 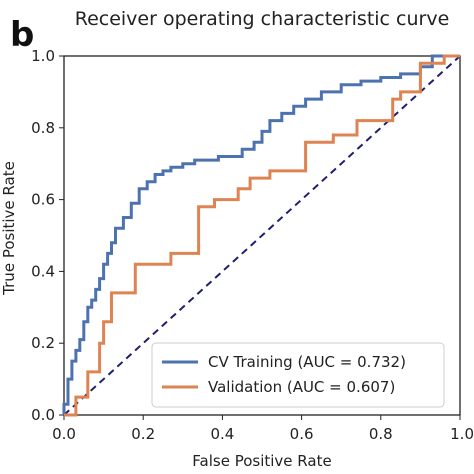 I want to click on x-tick-label: 0.4, so click(x=222, y=434).